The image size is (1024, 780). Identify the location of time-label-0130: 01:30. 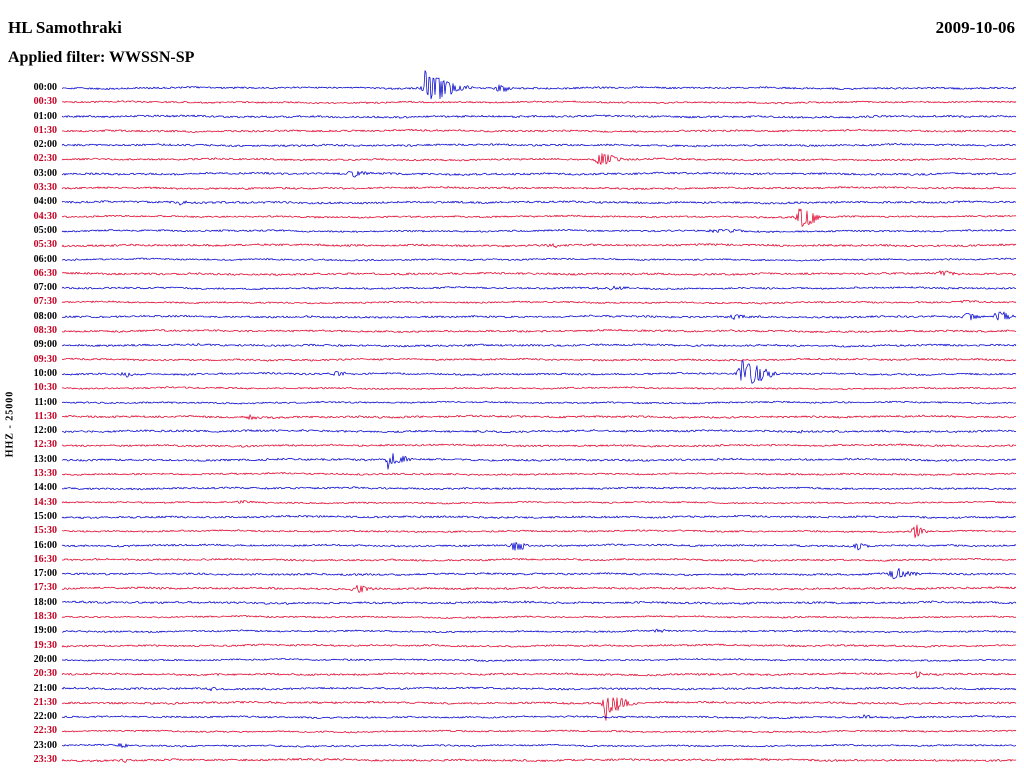
(45, 130).